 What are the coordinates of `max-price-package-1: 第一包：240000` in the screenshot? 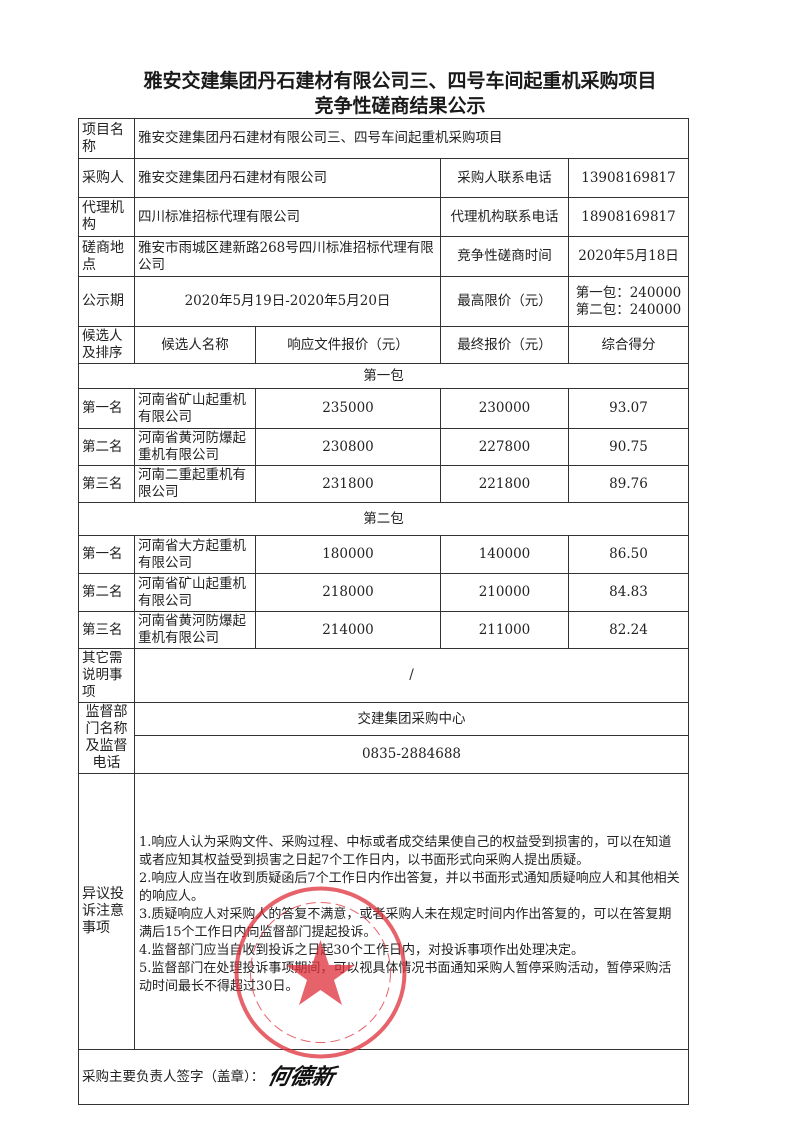 It's located at (628, 292).